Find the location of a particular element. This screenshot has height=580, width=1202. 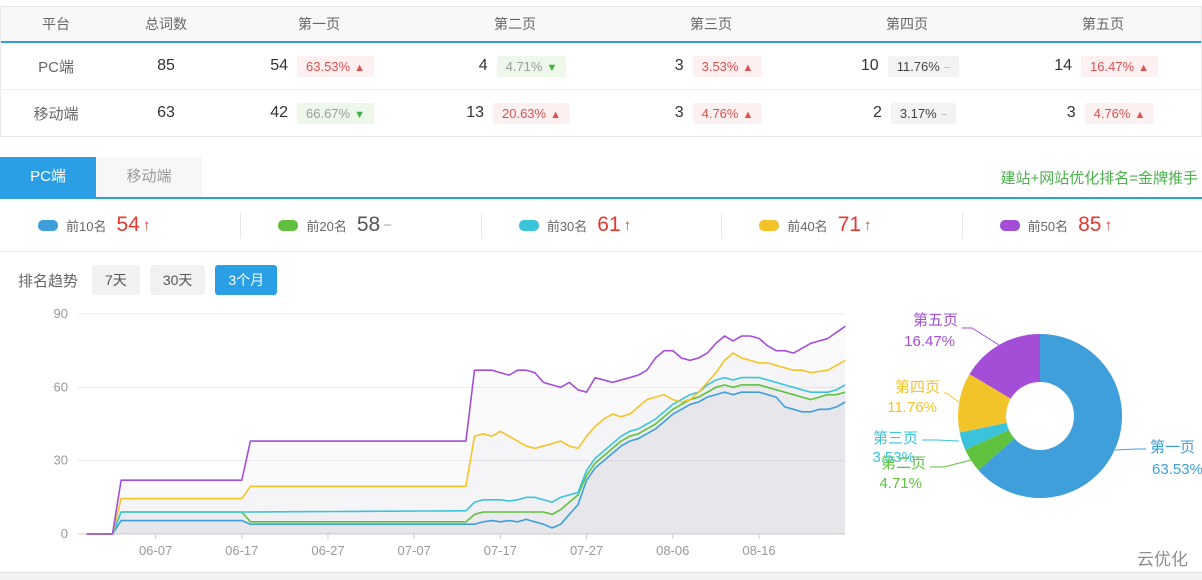

stat-label: 前10名 is located at coordinates (86, 226).